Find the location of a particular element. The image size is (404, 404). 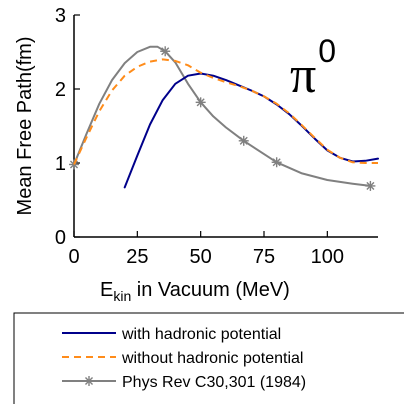

x-axis-label-rest: in Vacuum (MeV) is located at coordinates (210, 290).